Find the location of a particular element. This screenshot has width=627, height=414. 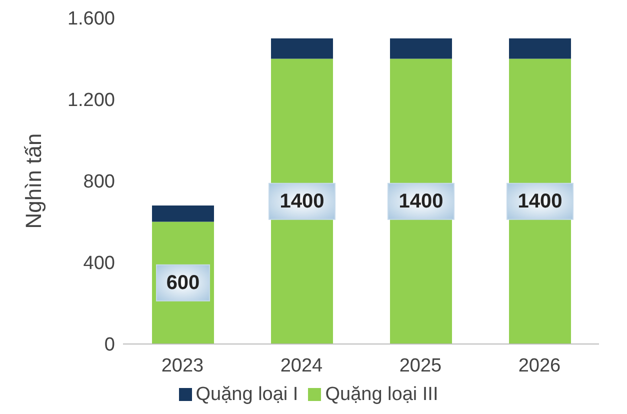

legend-label: Quặng loại III is located at coordinates (381, 394).